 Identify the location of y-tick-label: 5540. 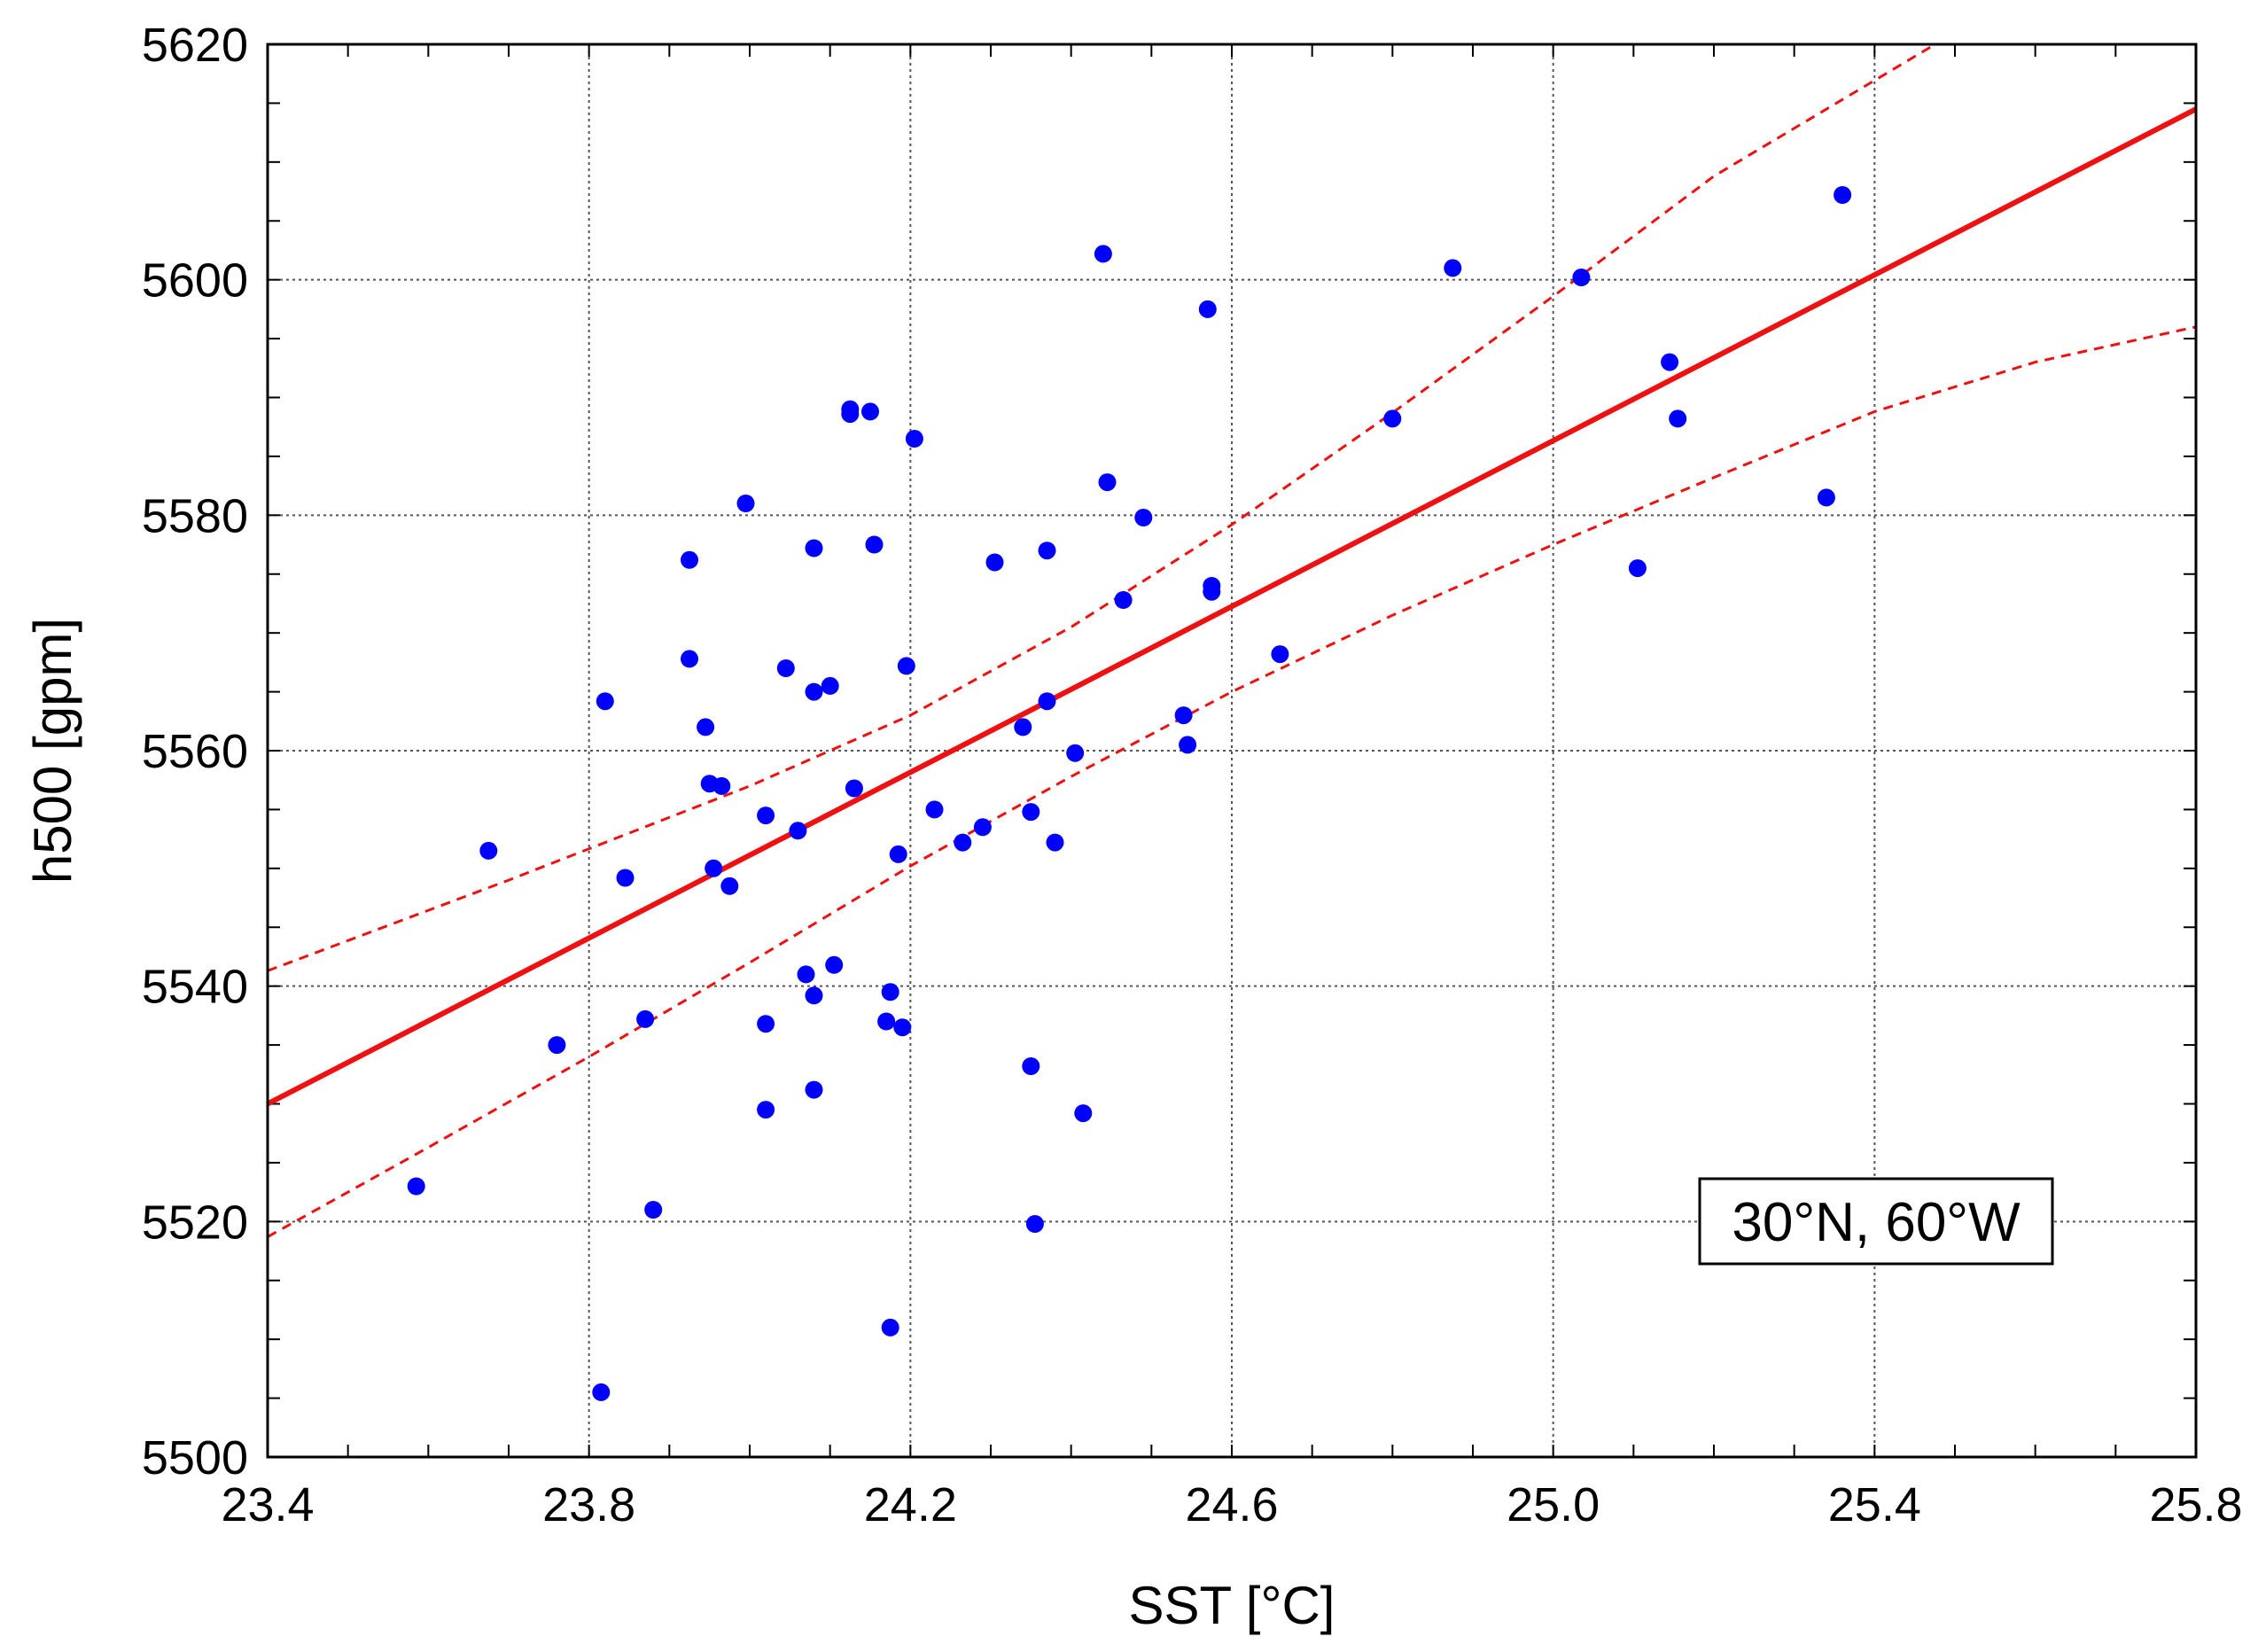
(195, 988).